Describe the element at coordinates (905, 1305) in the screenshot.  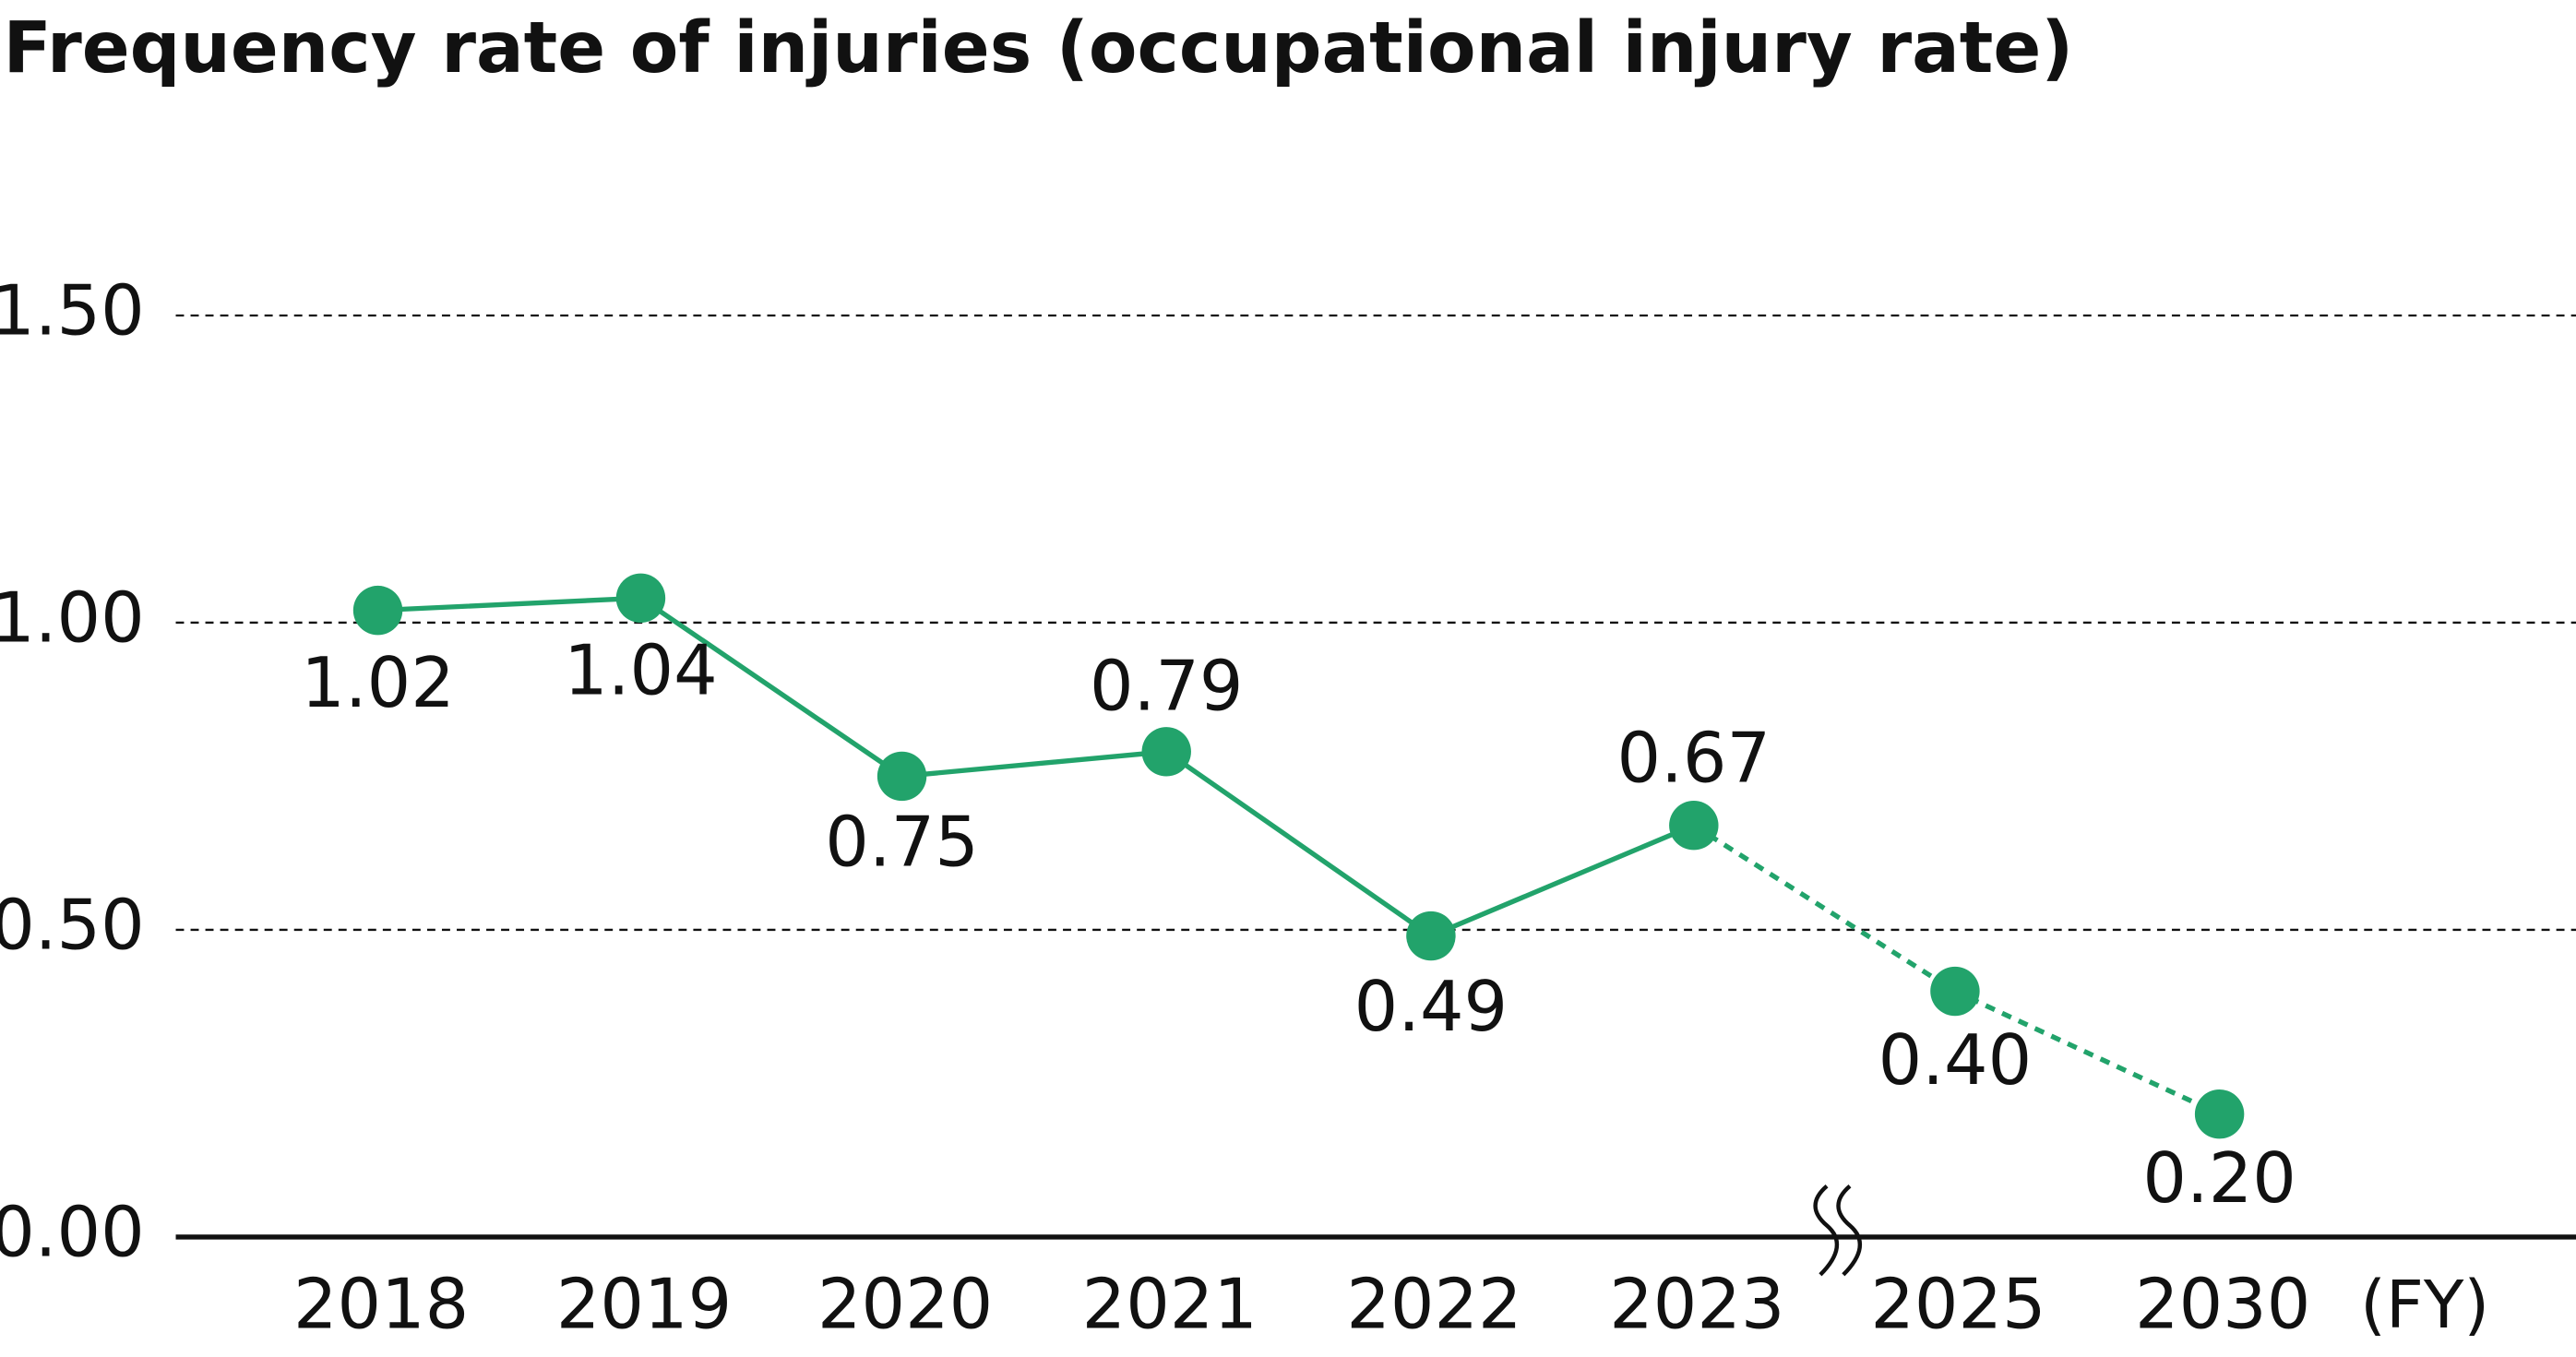
I see `x-tick-label: 2020` at that location.